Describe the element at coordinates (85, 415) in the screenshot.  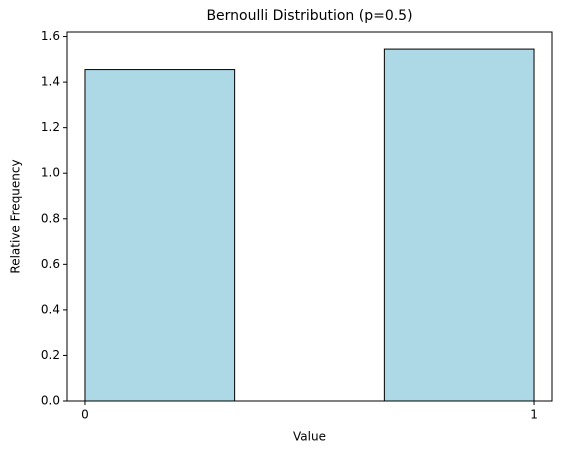
I see `x-tick-label: 0` at that location.